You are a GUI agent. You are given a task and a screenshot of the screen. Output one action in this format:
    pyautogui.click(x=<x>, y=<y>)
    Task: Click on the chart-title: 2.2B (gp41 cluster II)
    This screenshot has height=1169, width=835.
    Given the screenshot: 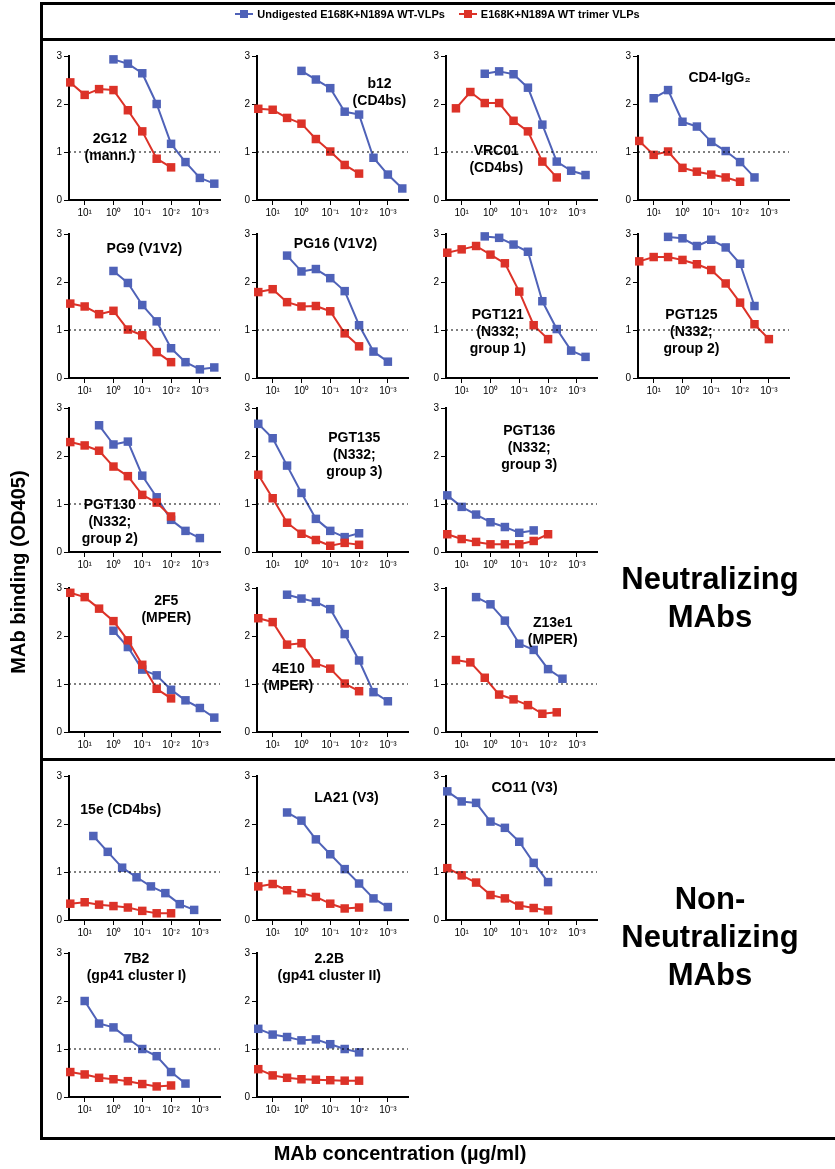 What is the action you would take?
    pyautogui.click(x=329, y=966)
    